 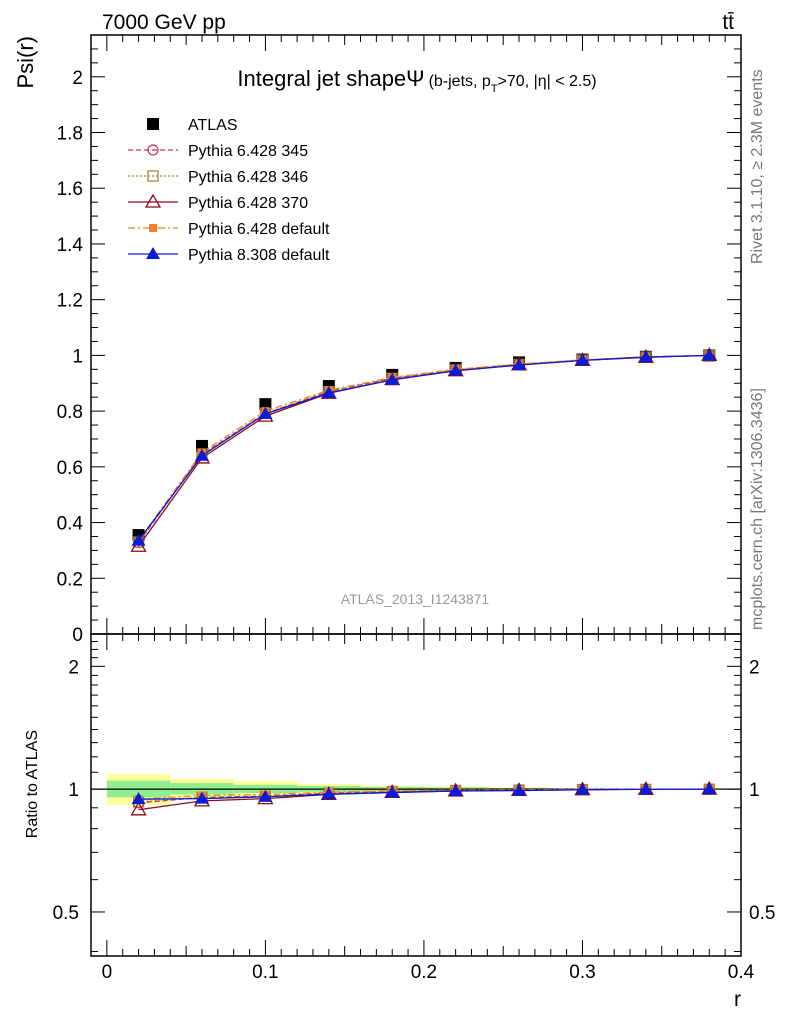 I want to click on legend-marker-pdefault, so click(x=153, y=228).